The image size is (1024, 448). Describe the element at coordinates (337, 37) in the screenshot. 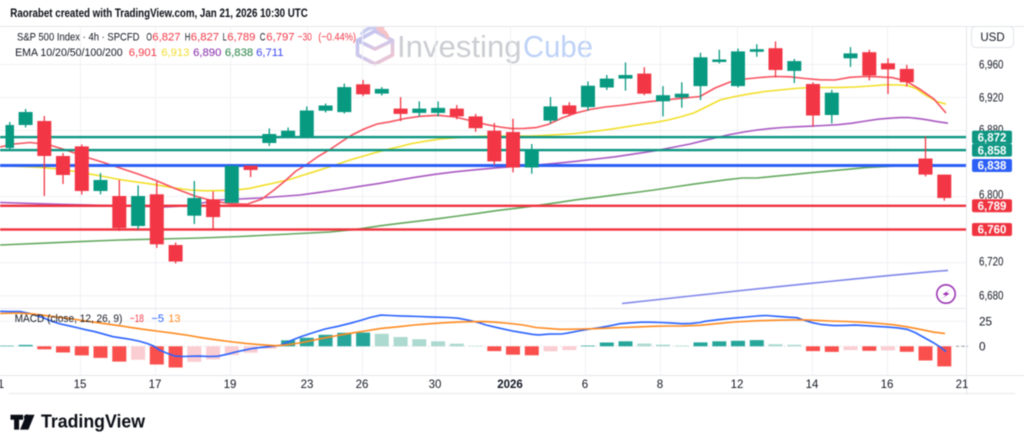

I see `svg-text: (−0.44%)` at that location.